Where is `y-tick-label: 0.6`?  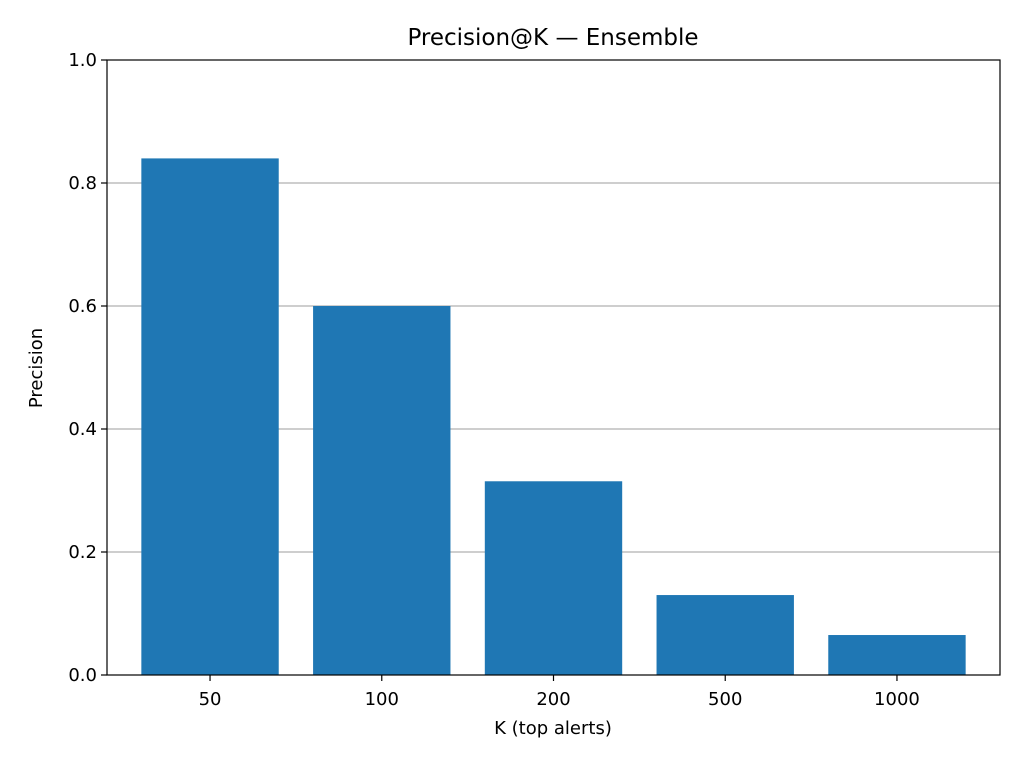 y-tick-label: 0.6 is located at coordinates (82, 306).